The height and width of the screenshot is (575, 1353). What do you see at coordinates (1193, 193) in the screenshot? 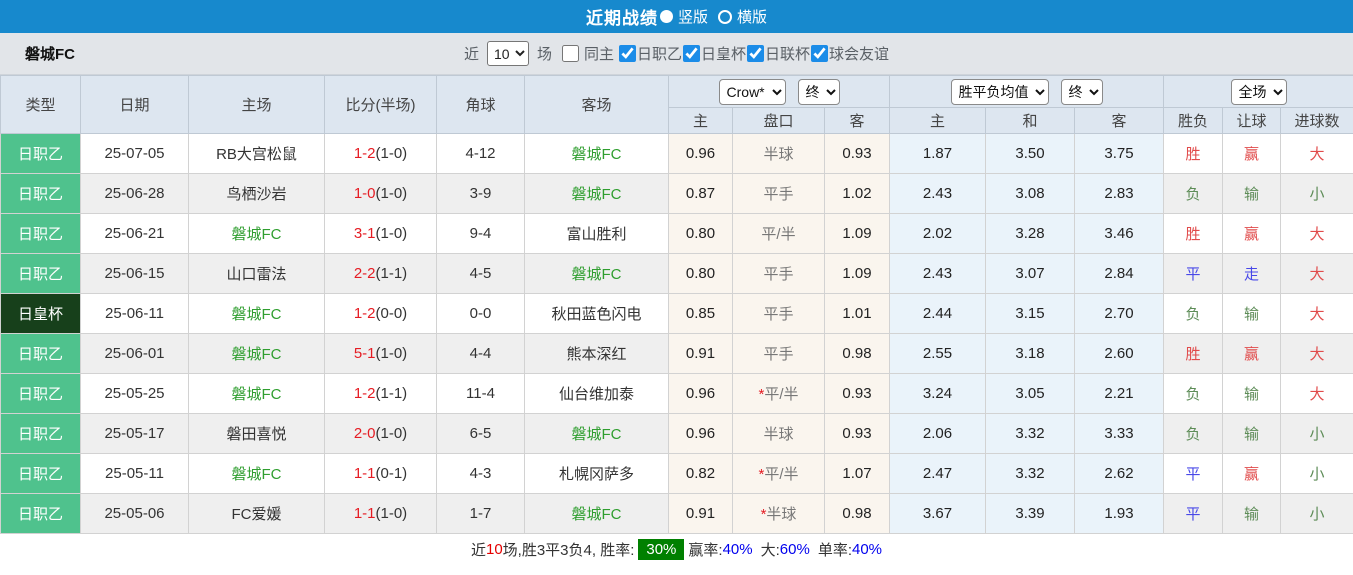
I see `result-outcome: 负` at bounding box center [1193, 193].